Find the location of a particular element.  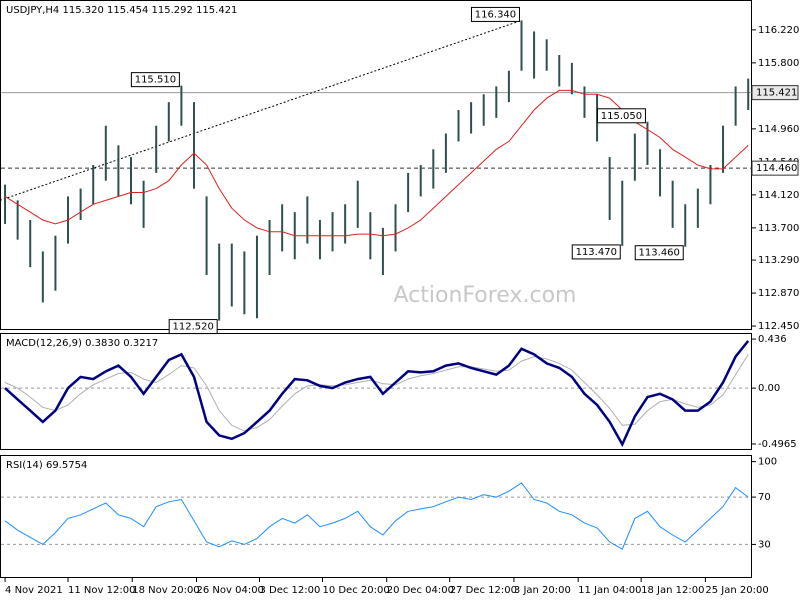

x-tick-label: 26 Nov 04:00 is located at coordinates (230, 590).